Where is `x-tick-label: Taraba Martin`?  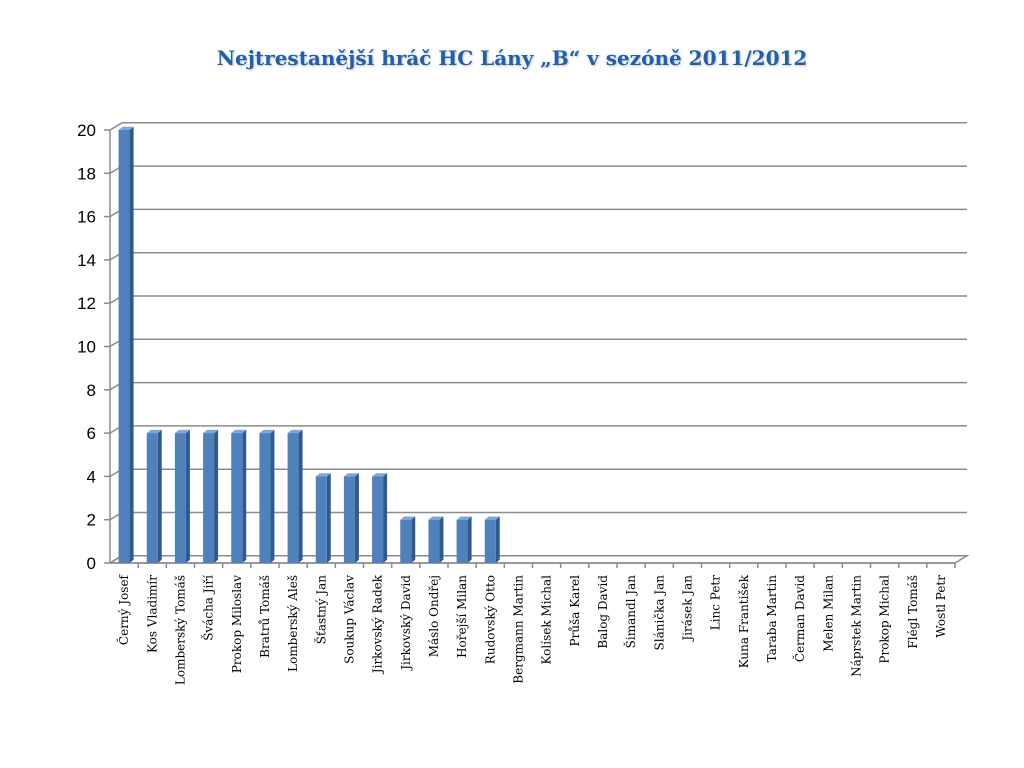
x-tick-label: Taraba Martin is located at coordinates (772, 619).